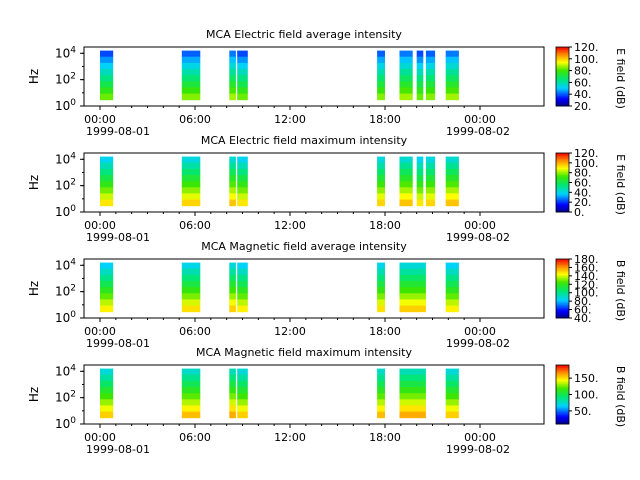  I want to click on colorbar-tick-label: 0., so click(579, 212).